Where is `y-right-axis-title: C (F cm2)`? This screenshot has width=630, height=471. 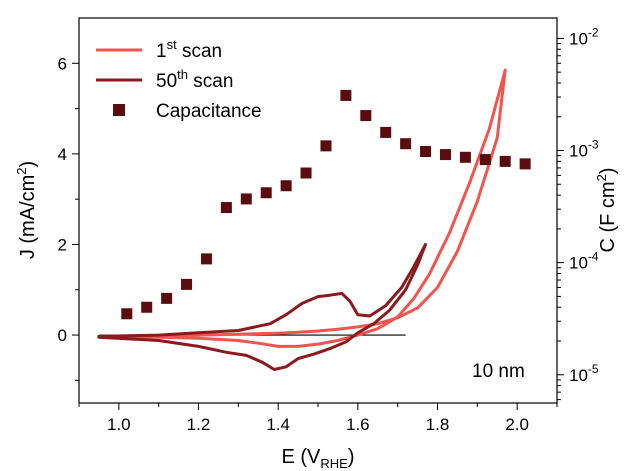 y-right-axis-title: C (F cm2) is located at coordinates (606, 210).